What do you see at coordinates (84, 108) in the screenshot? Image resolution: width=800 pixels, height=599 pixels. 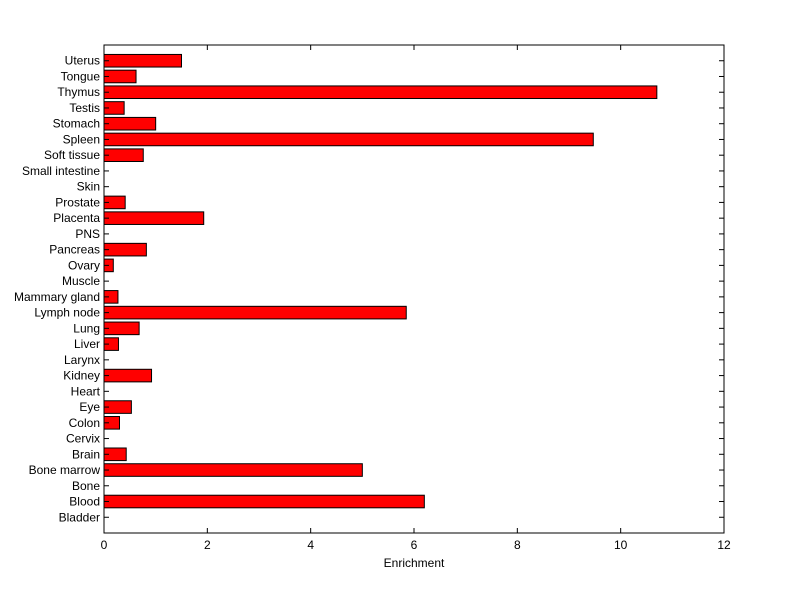 I see `y-tick-label: Testis` at bounding box center [84, 108].